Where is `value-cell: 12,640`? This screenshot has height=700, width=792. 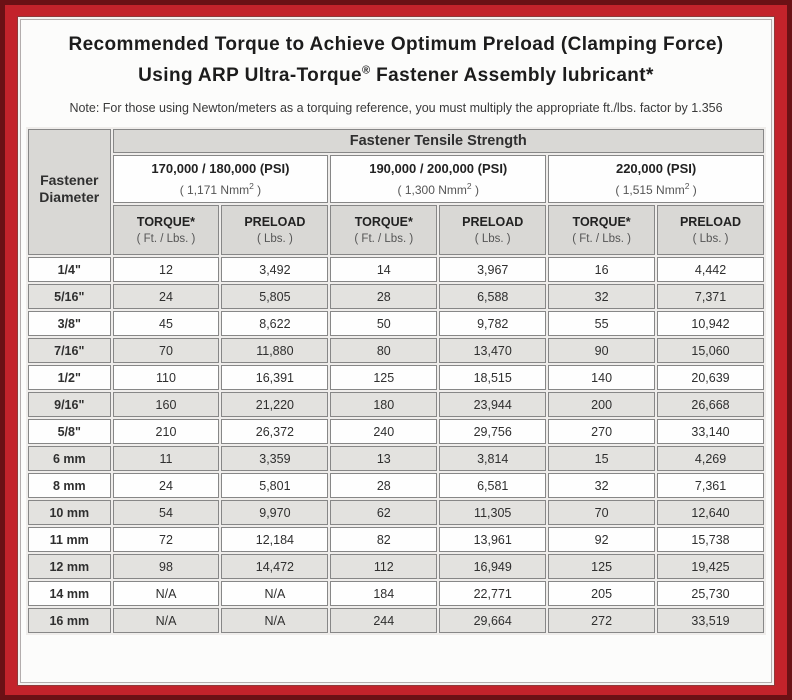
value-cell: 12,640 is located at coordinates (710, 513).